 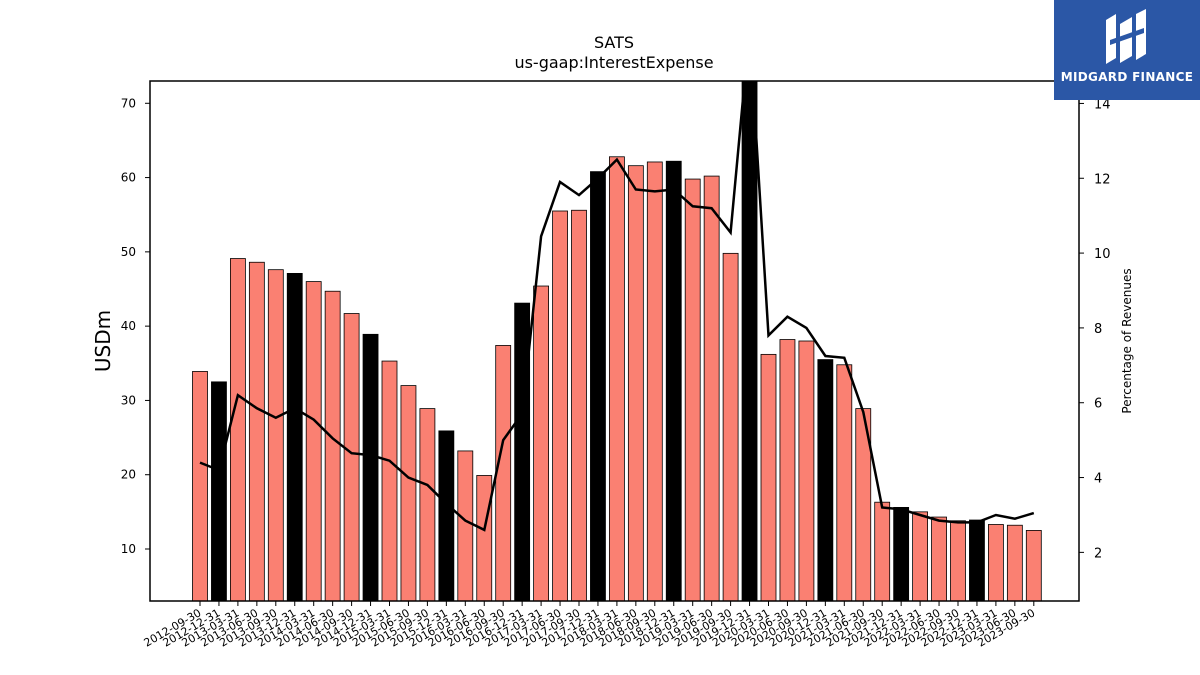 I want to click on chart-subtitle: us-gaap:InterestExpense, so click(x=613, y=62).